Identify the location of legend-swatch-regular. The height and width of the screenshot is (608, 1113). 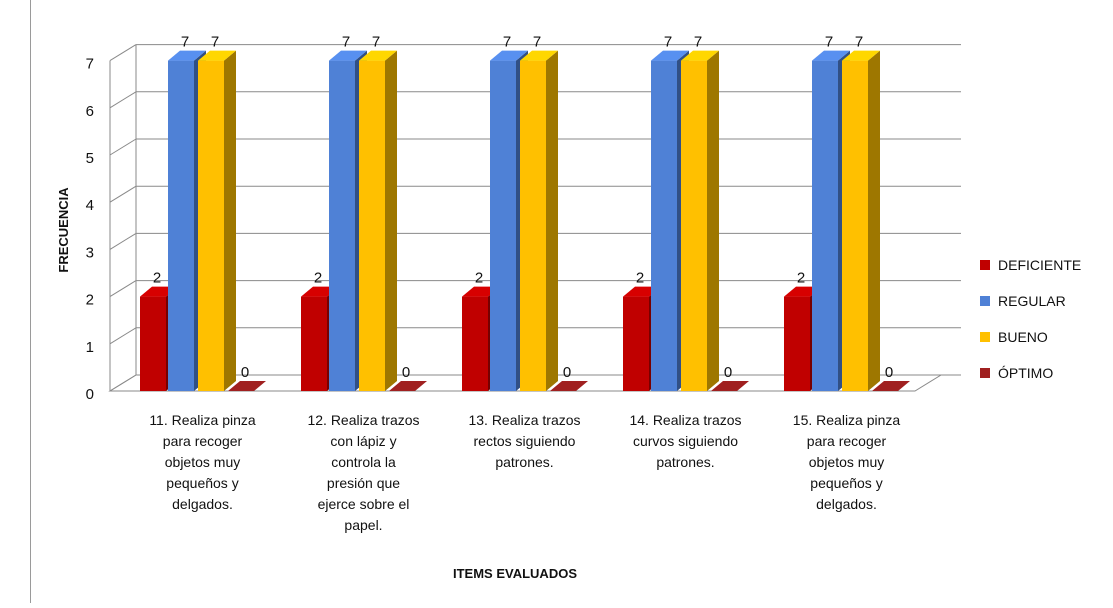
(985, 301).